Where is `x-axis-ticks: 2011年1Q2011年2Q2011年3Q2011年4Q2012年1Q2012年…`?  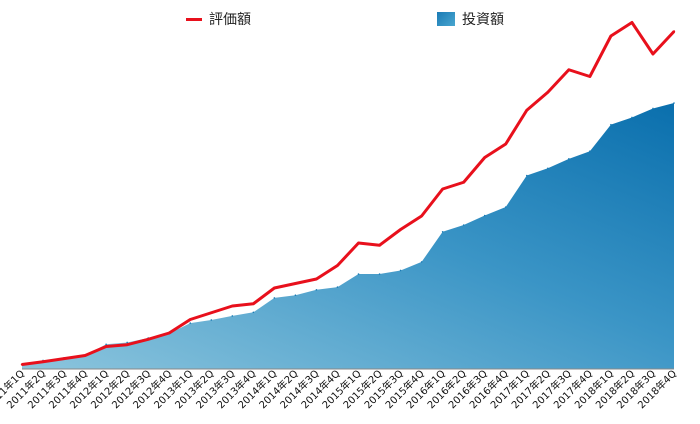
x-axis-ticks: 2011年1Q2011年2Q2011年3Q2011年4Q2012年1Q2012年… is located at coordinates (339, 389).